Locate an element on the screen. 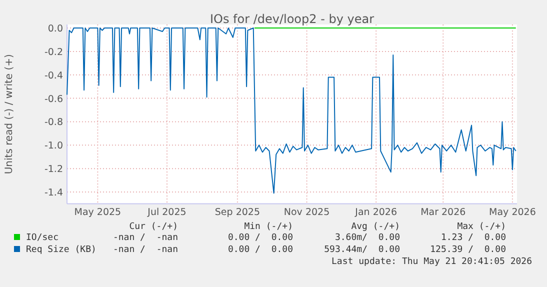 This screenshot has width=547, height=287. legend-label: Req Size (KB) is located at coordinates (61, 250).